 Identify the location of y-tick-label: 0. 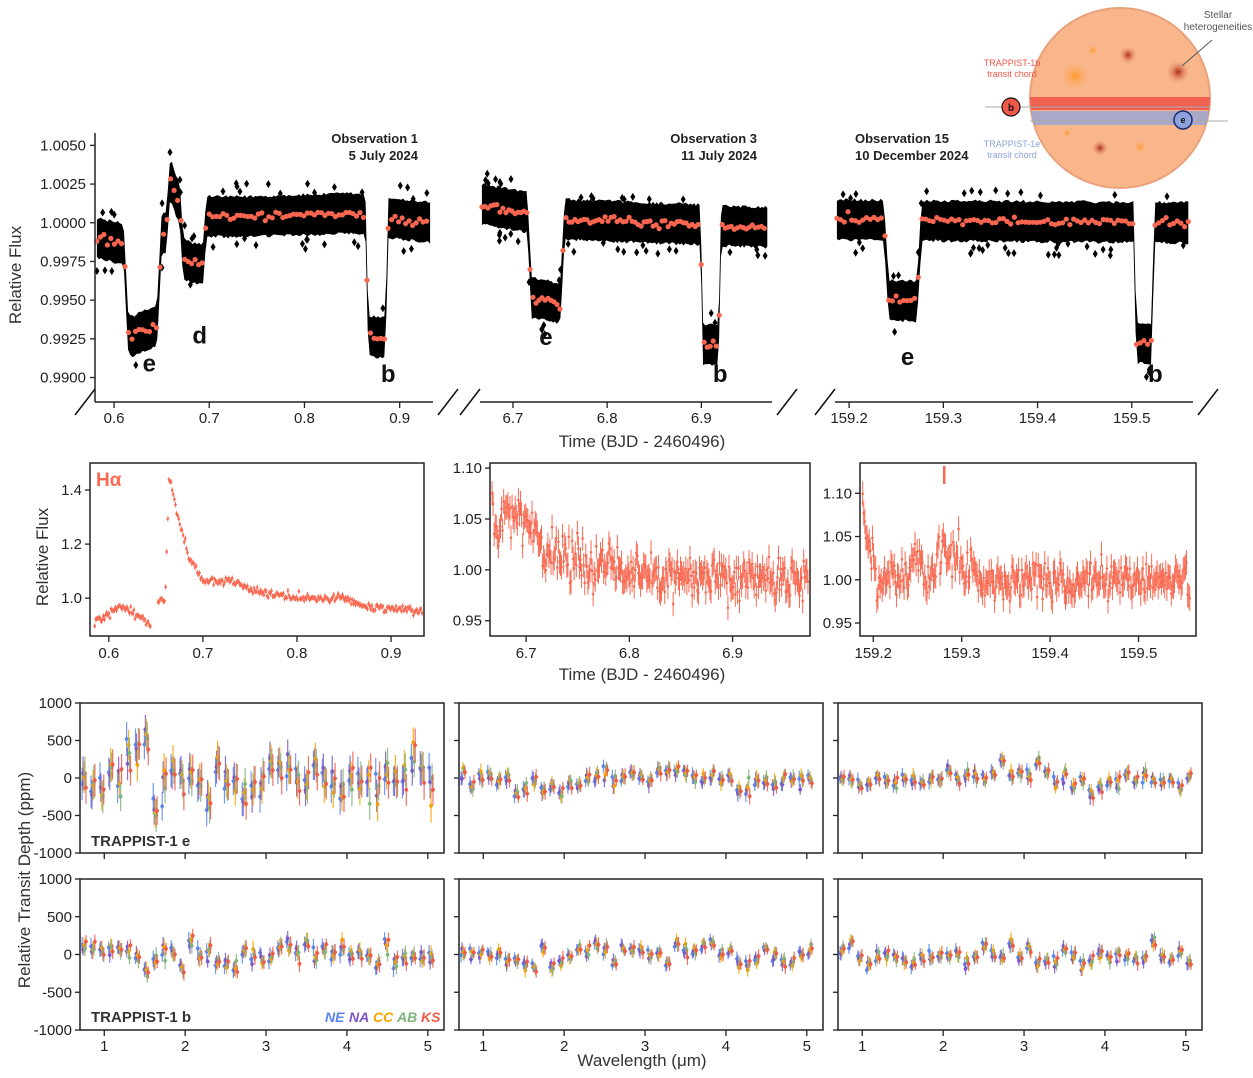
(68, 955).